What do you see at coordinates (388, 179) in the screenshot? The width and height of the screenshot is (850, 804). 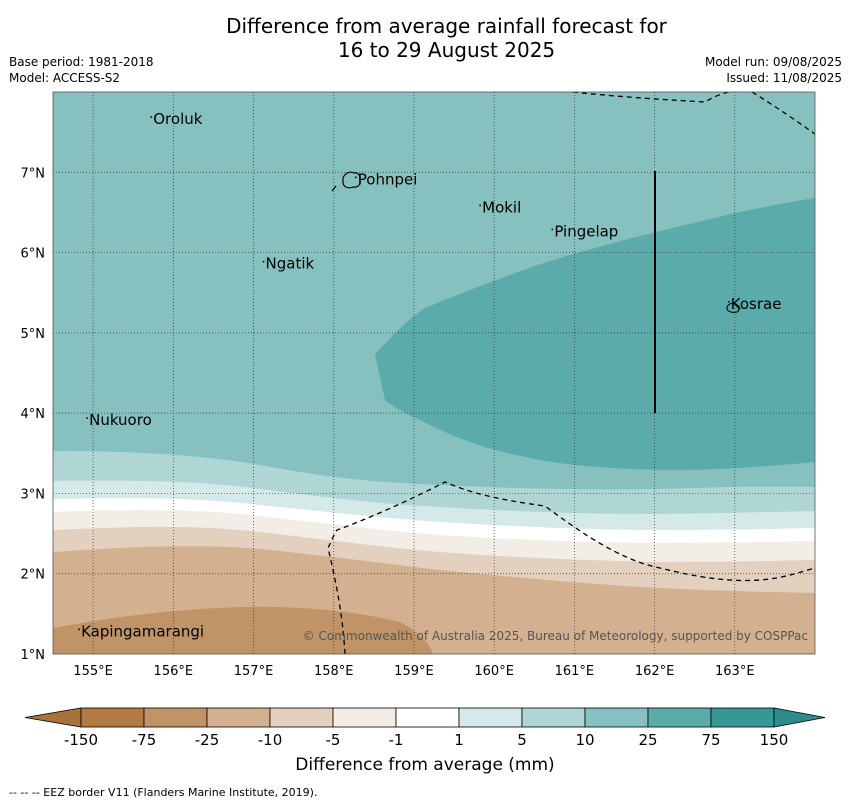 I see `place-label: Pohnpei` at bounding box center [388, 179].